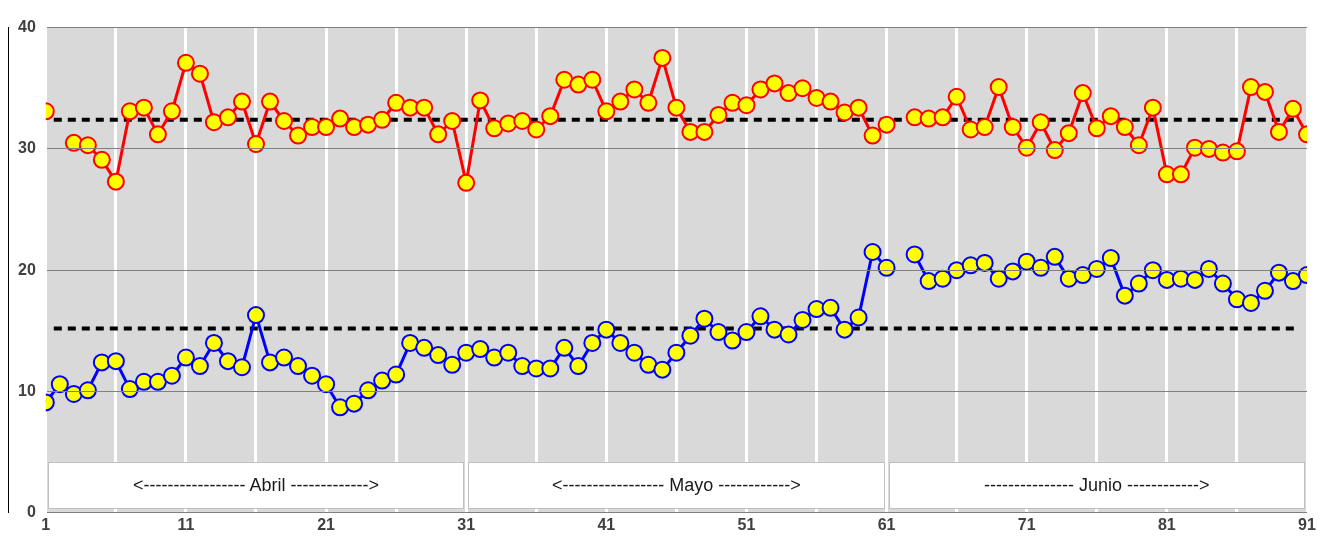  I want to click on x-tick-label: 61, so click(886, 524).